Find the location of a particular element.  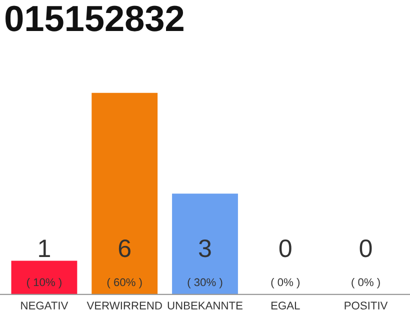

x-tick-label: EGAL is located at coordinates (285, 306).